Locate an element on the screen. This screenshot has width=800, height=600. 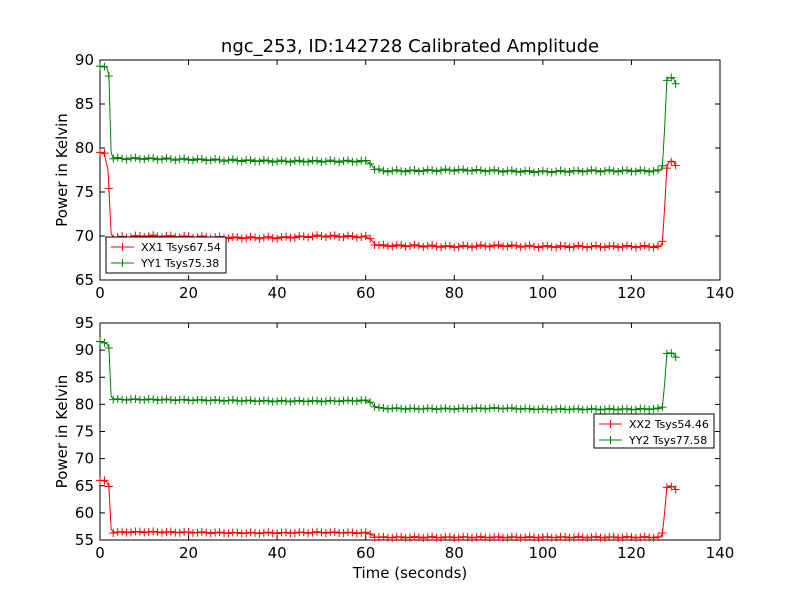
series-markers-xx2 is located at coordinates (388, 509).